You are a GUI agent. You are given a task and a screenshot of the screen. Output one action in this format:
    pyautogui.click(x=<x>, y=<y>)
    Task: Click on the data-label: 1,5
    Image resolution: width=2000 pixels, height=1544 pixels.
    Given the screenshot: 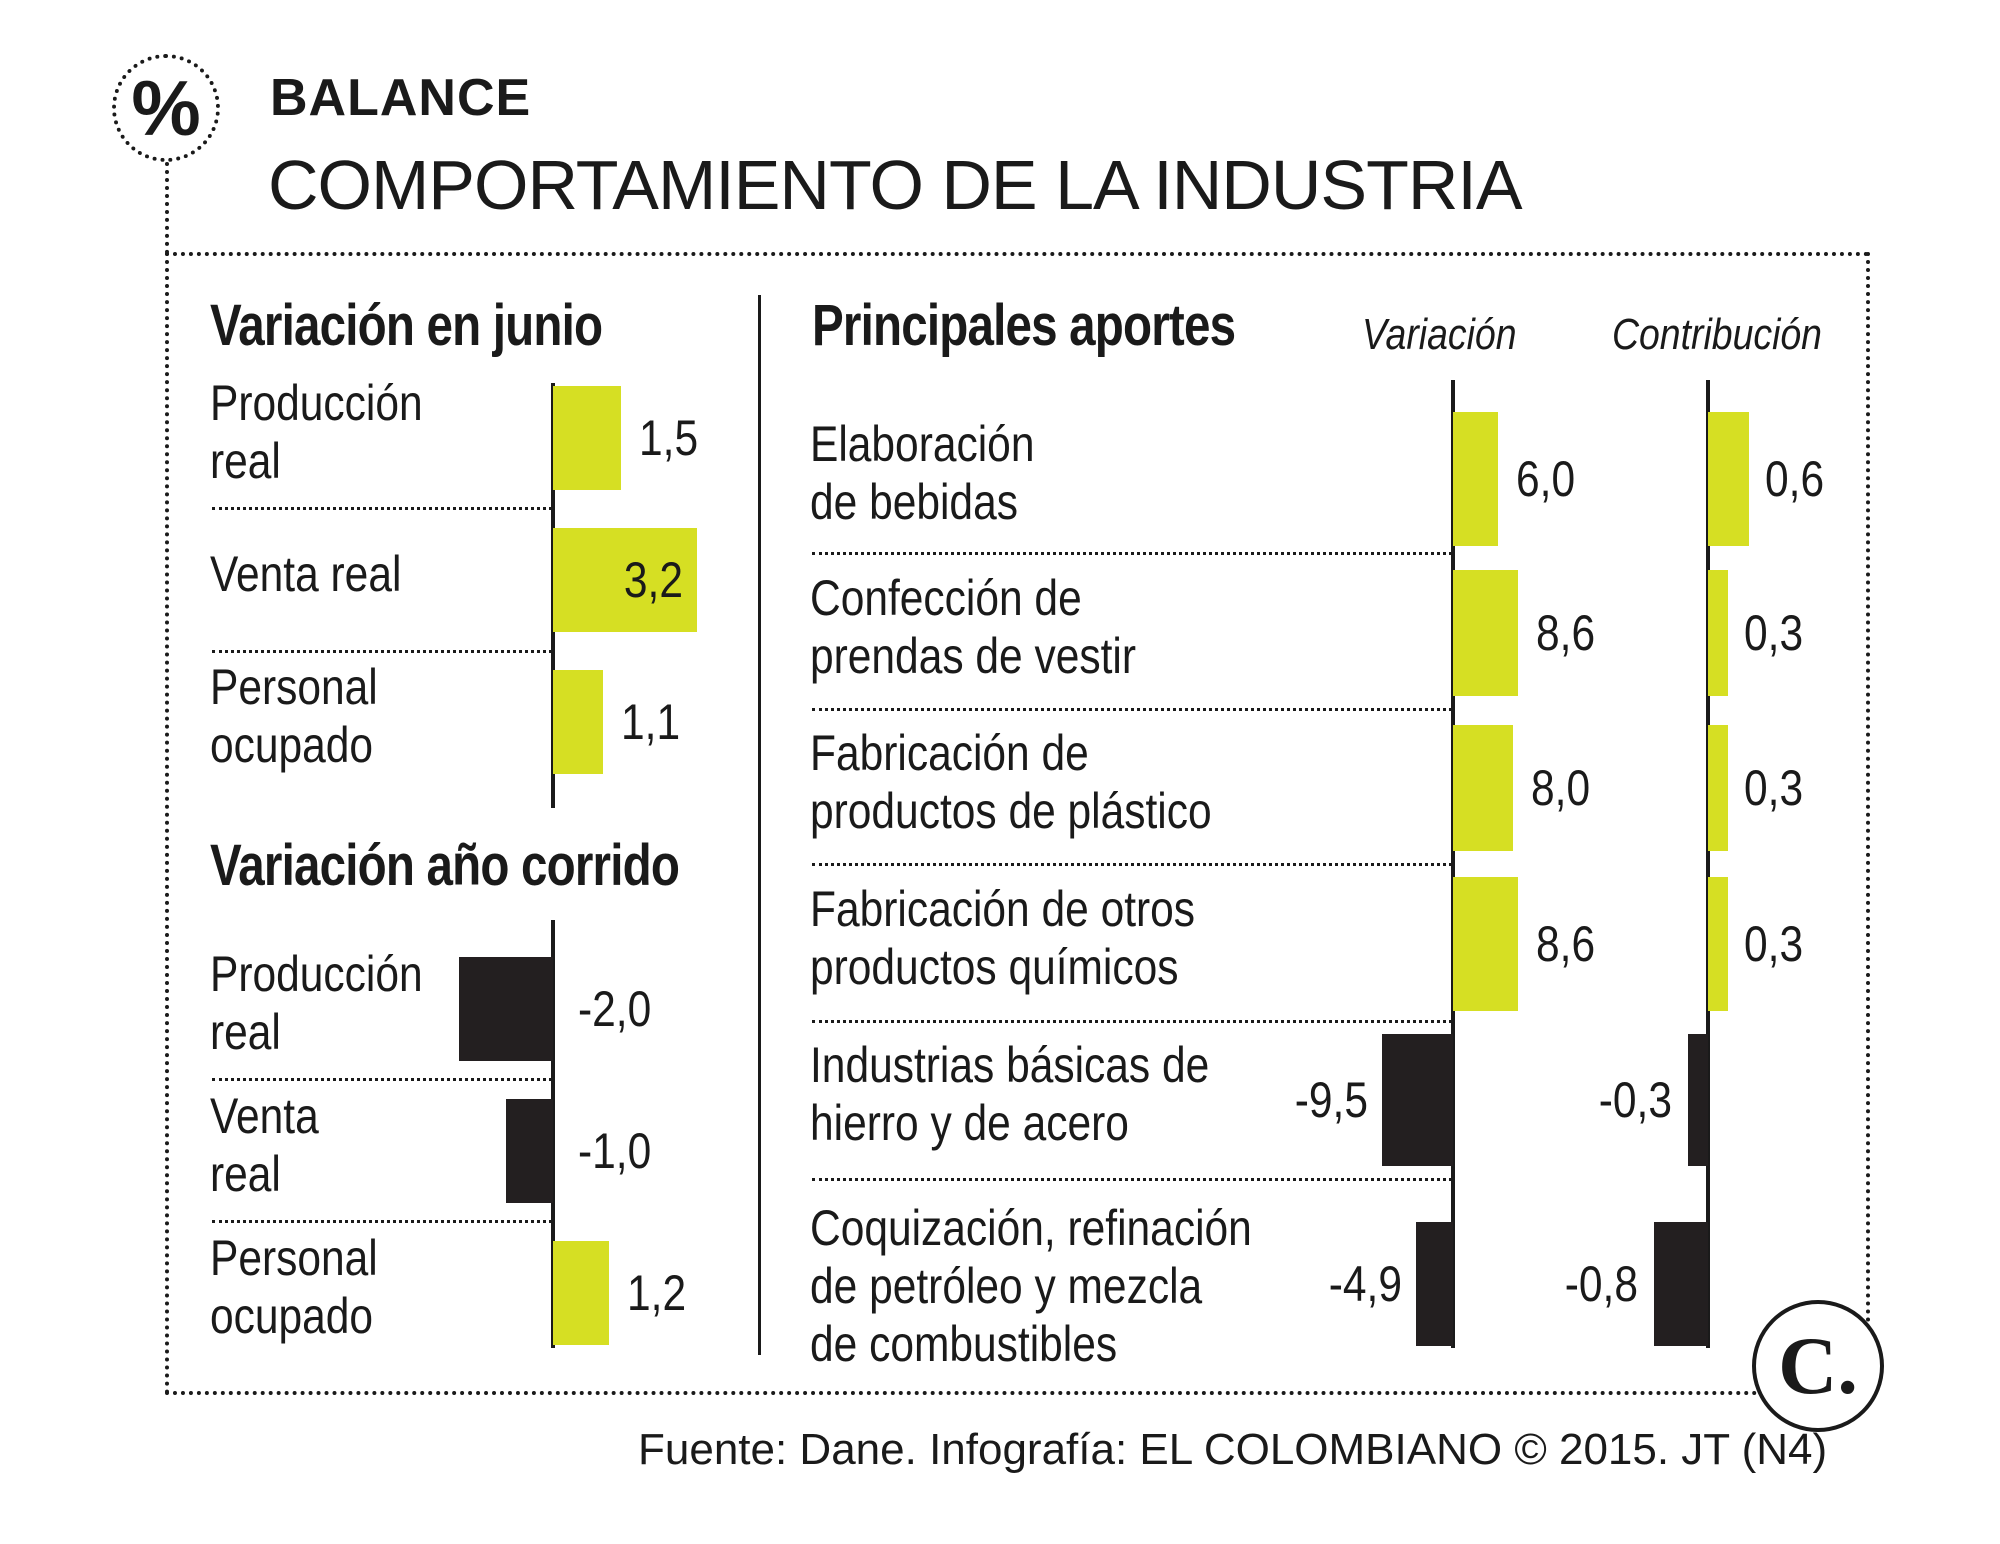 What is the action you would take?
    pyautogui.click(x=668, y=438)
    